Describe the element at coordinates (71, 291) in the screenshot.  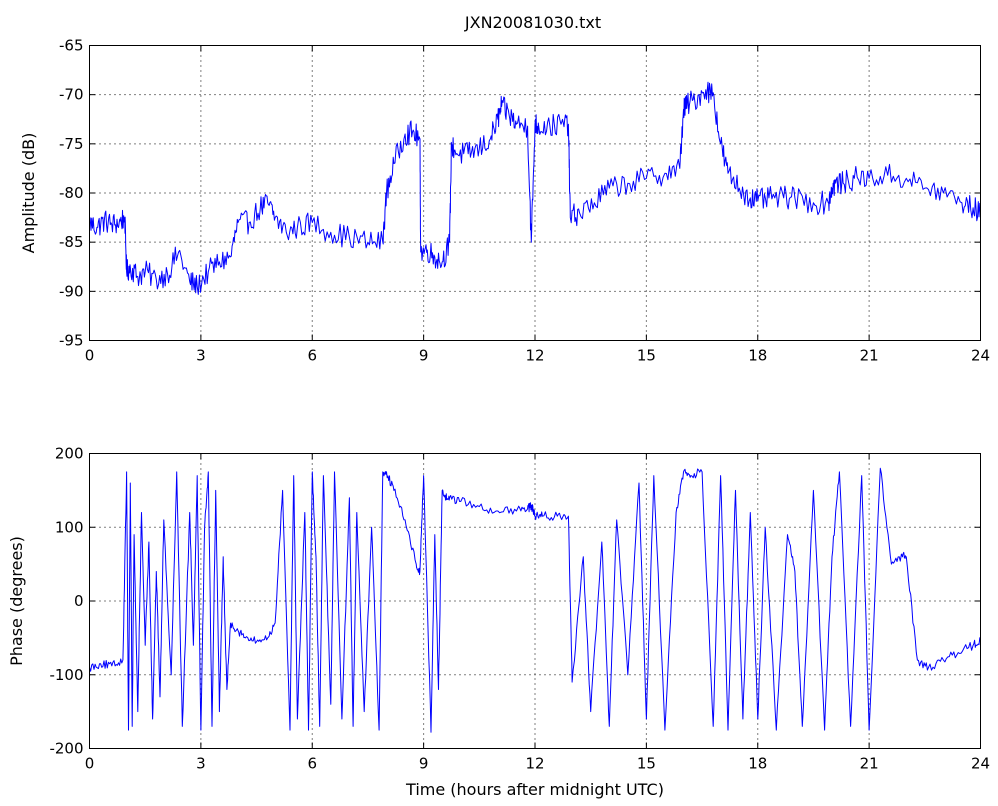
I see `y-tick-label: -90` at that location.